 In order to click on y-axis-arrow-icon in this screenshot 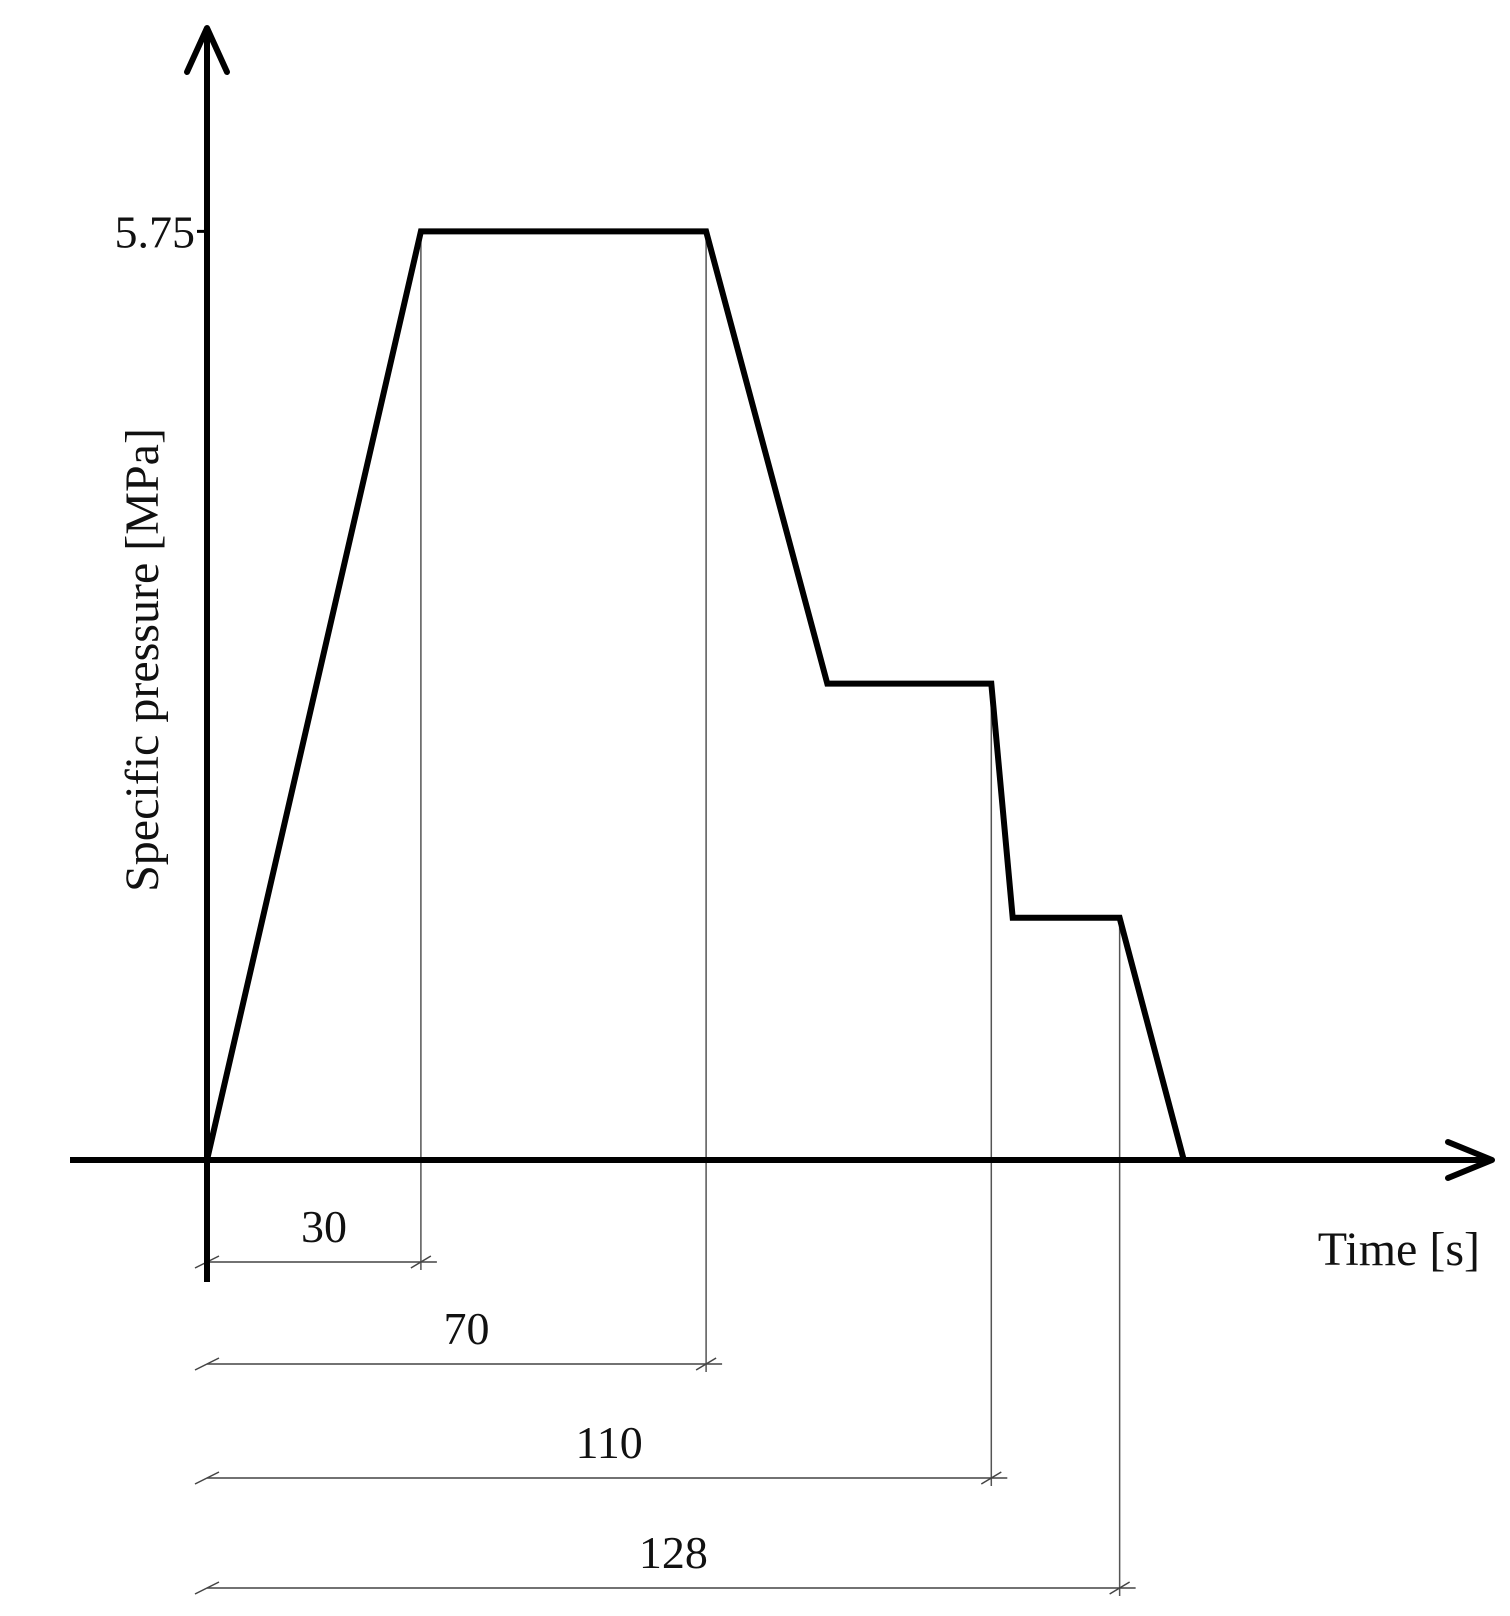, I will do `click(207, 50)`.